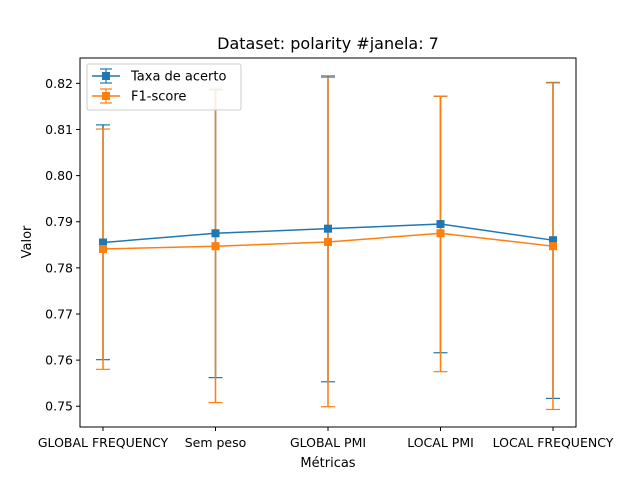 This screenshot has height=480, width=640. I want to click on legend: Taxa de acerto F1-score, so click(164, 87).